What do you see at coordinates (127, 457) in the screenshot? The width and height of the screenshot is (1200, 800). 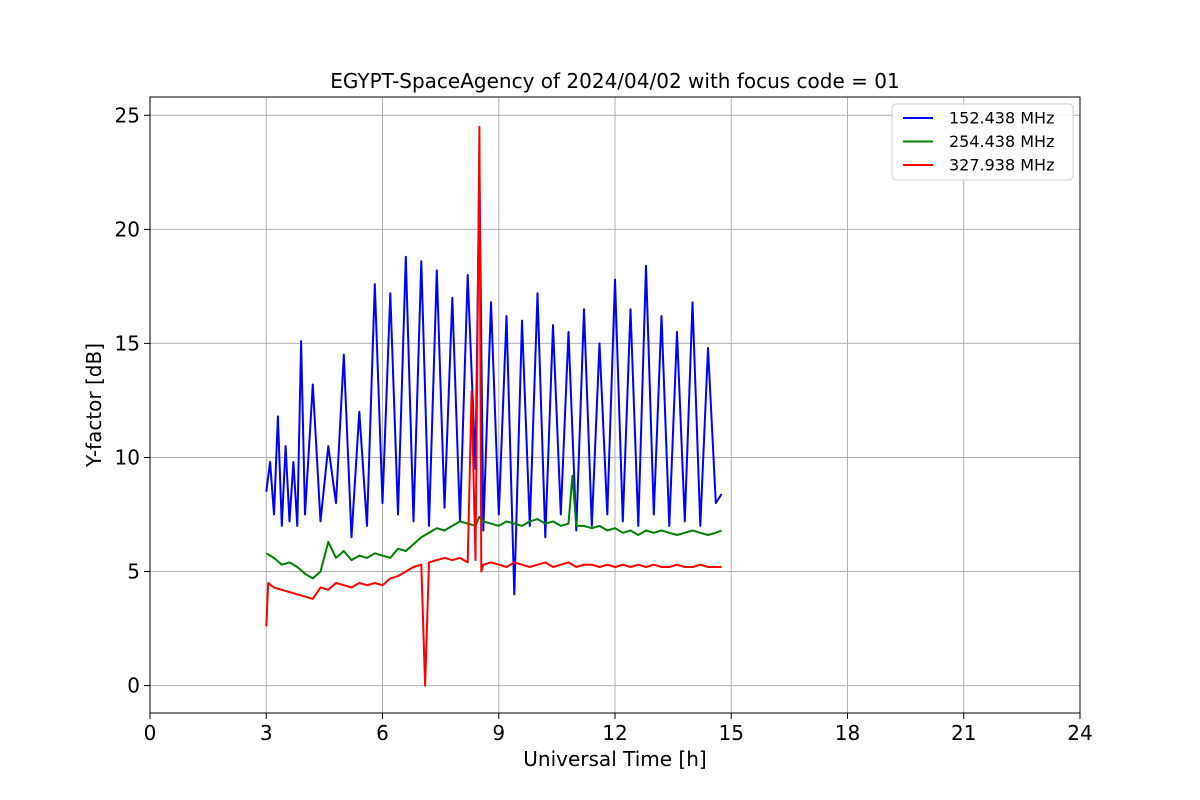 I see `y-tick-label: 10` at bounding box center [127, 457].